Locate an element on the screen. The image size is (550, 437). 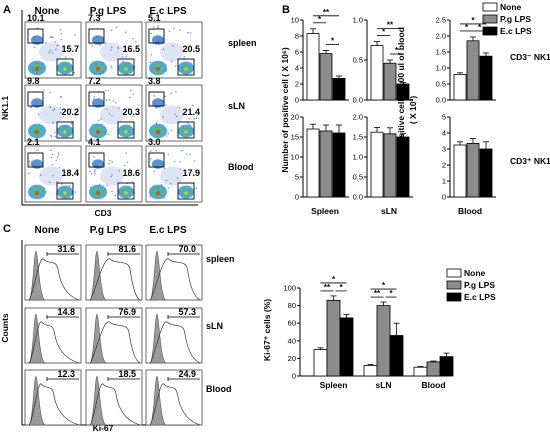
pc-col-none: None is located at coordinates (47, 230).